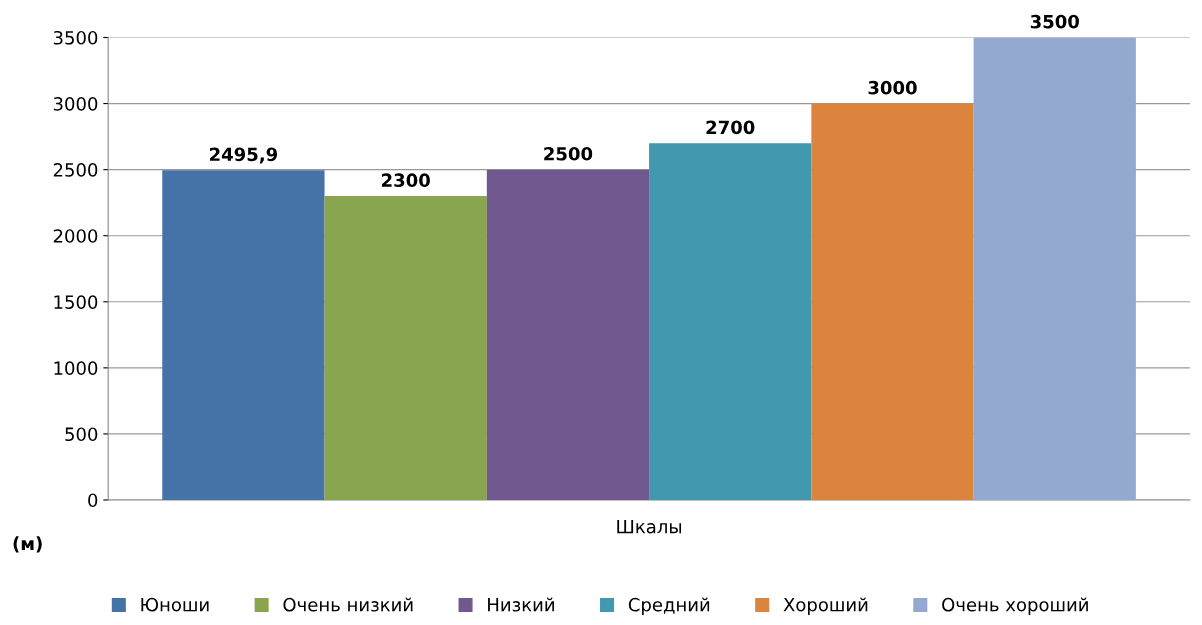  What do you see at coordinates (75, 37) in the screenshot?
I see `y-tick-label: 3500` at bounding box center [75, 37].